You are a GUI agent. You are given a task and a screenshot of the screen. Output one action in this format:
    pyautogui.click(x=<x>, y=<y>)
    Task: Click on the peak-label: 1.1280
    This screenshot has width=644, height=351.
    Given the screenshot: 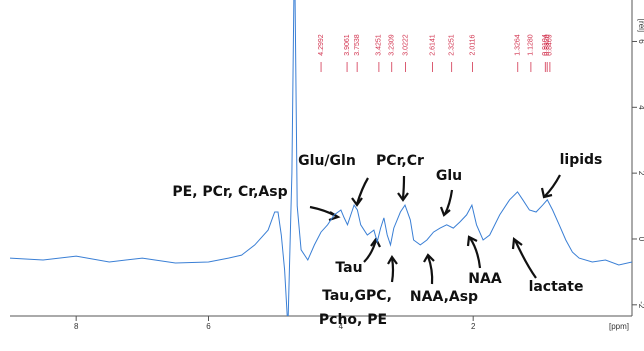 What is the action you would take?
    pyautogui.click(x=531, y=45)
    